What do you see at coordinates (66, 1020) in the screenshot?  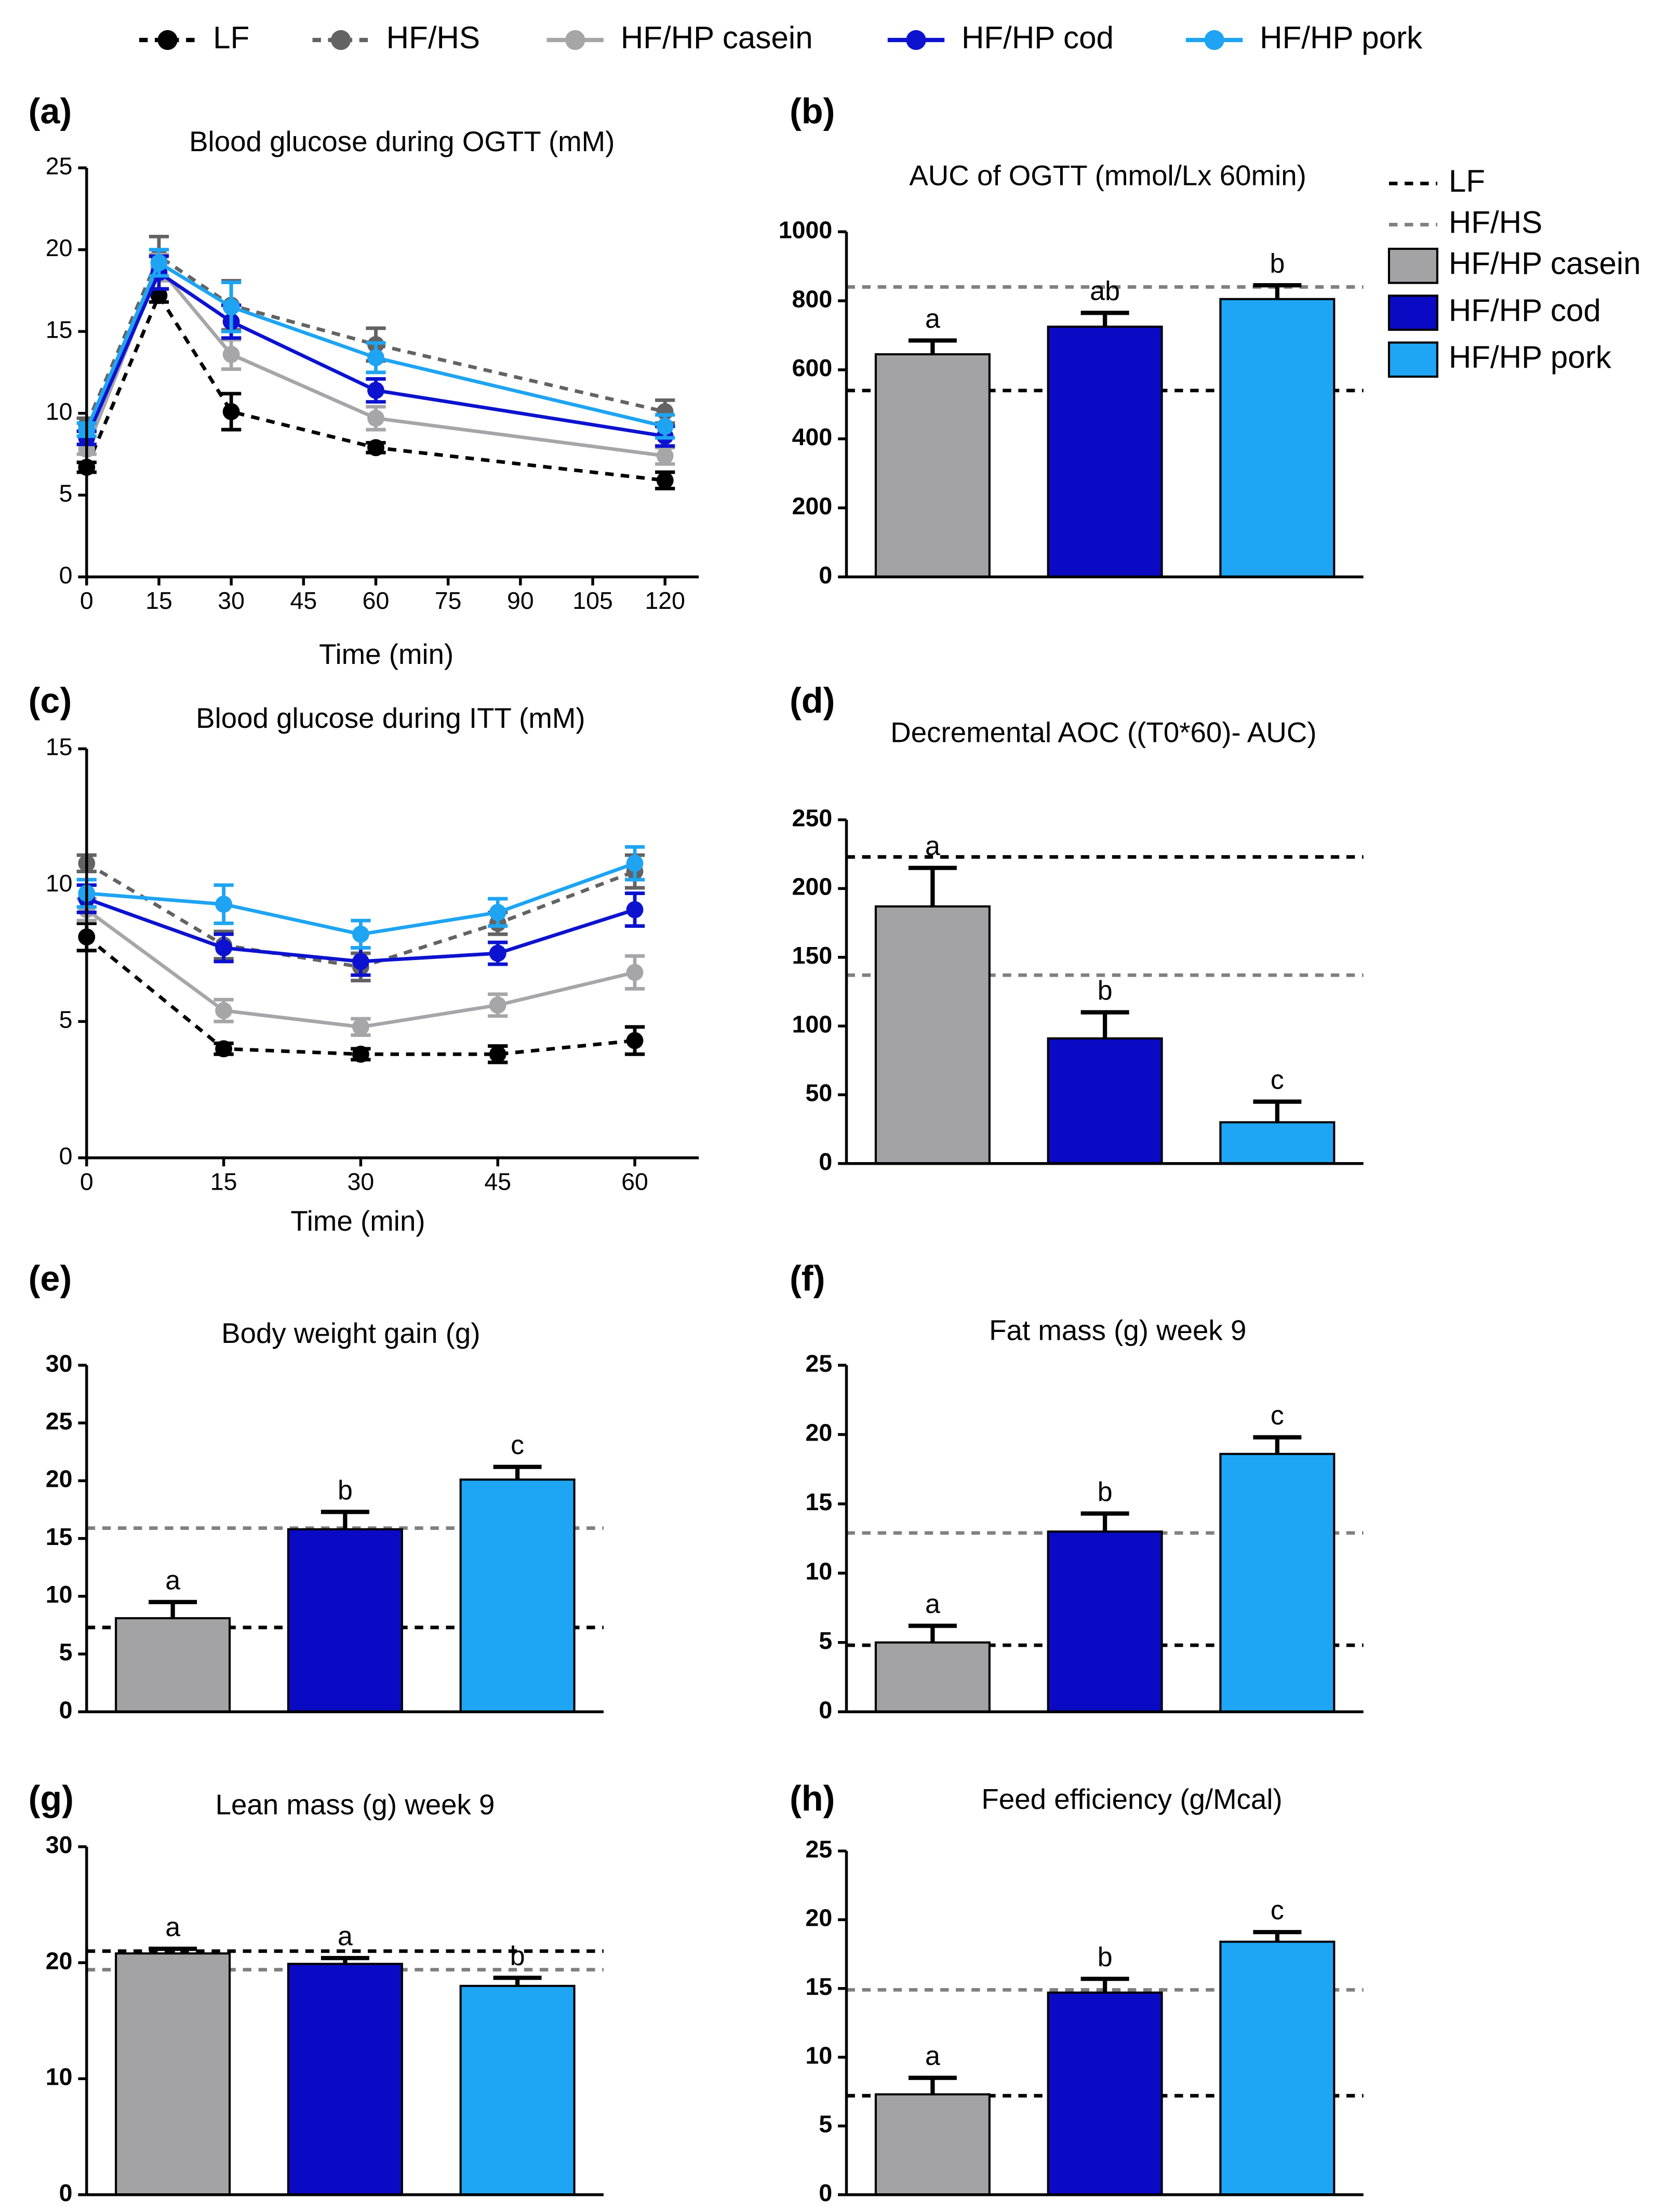 I see `y-tick-label: 5` at bounding box center [66, 1020].